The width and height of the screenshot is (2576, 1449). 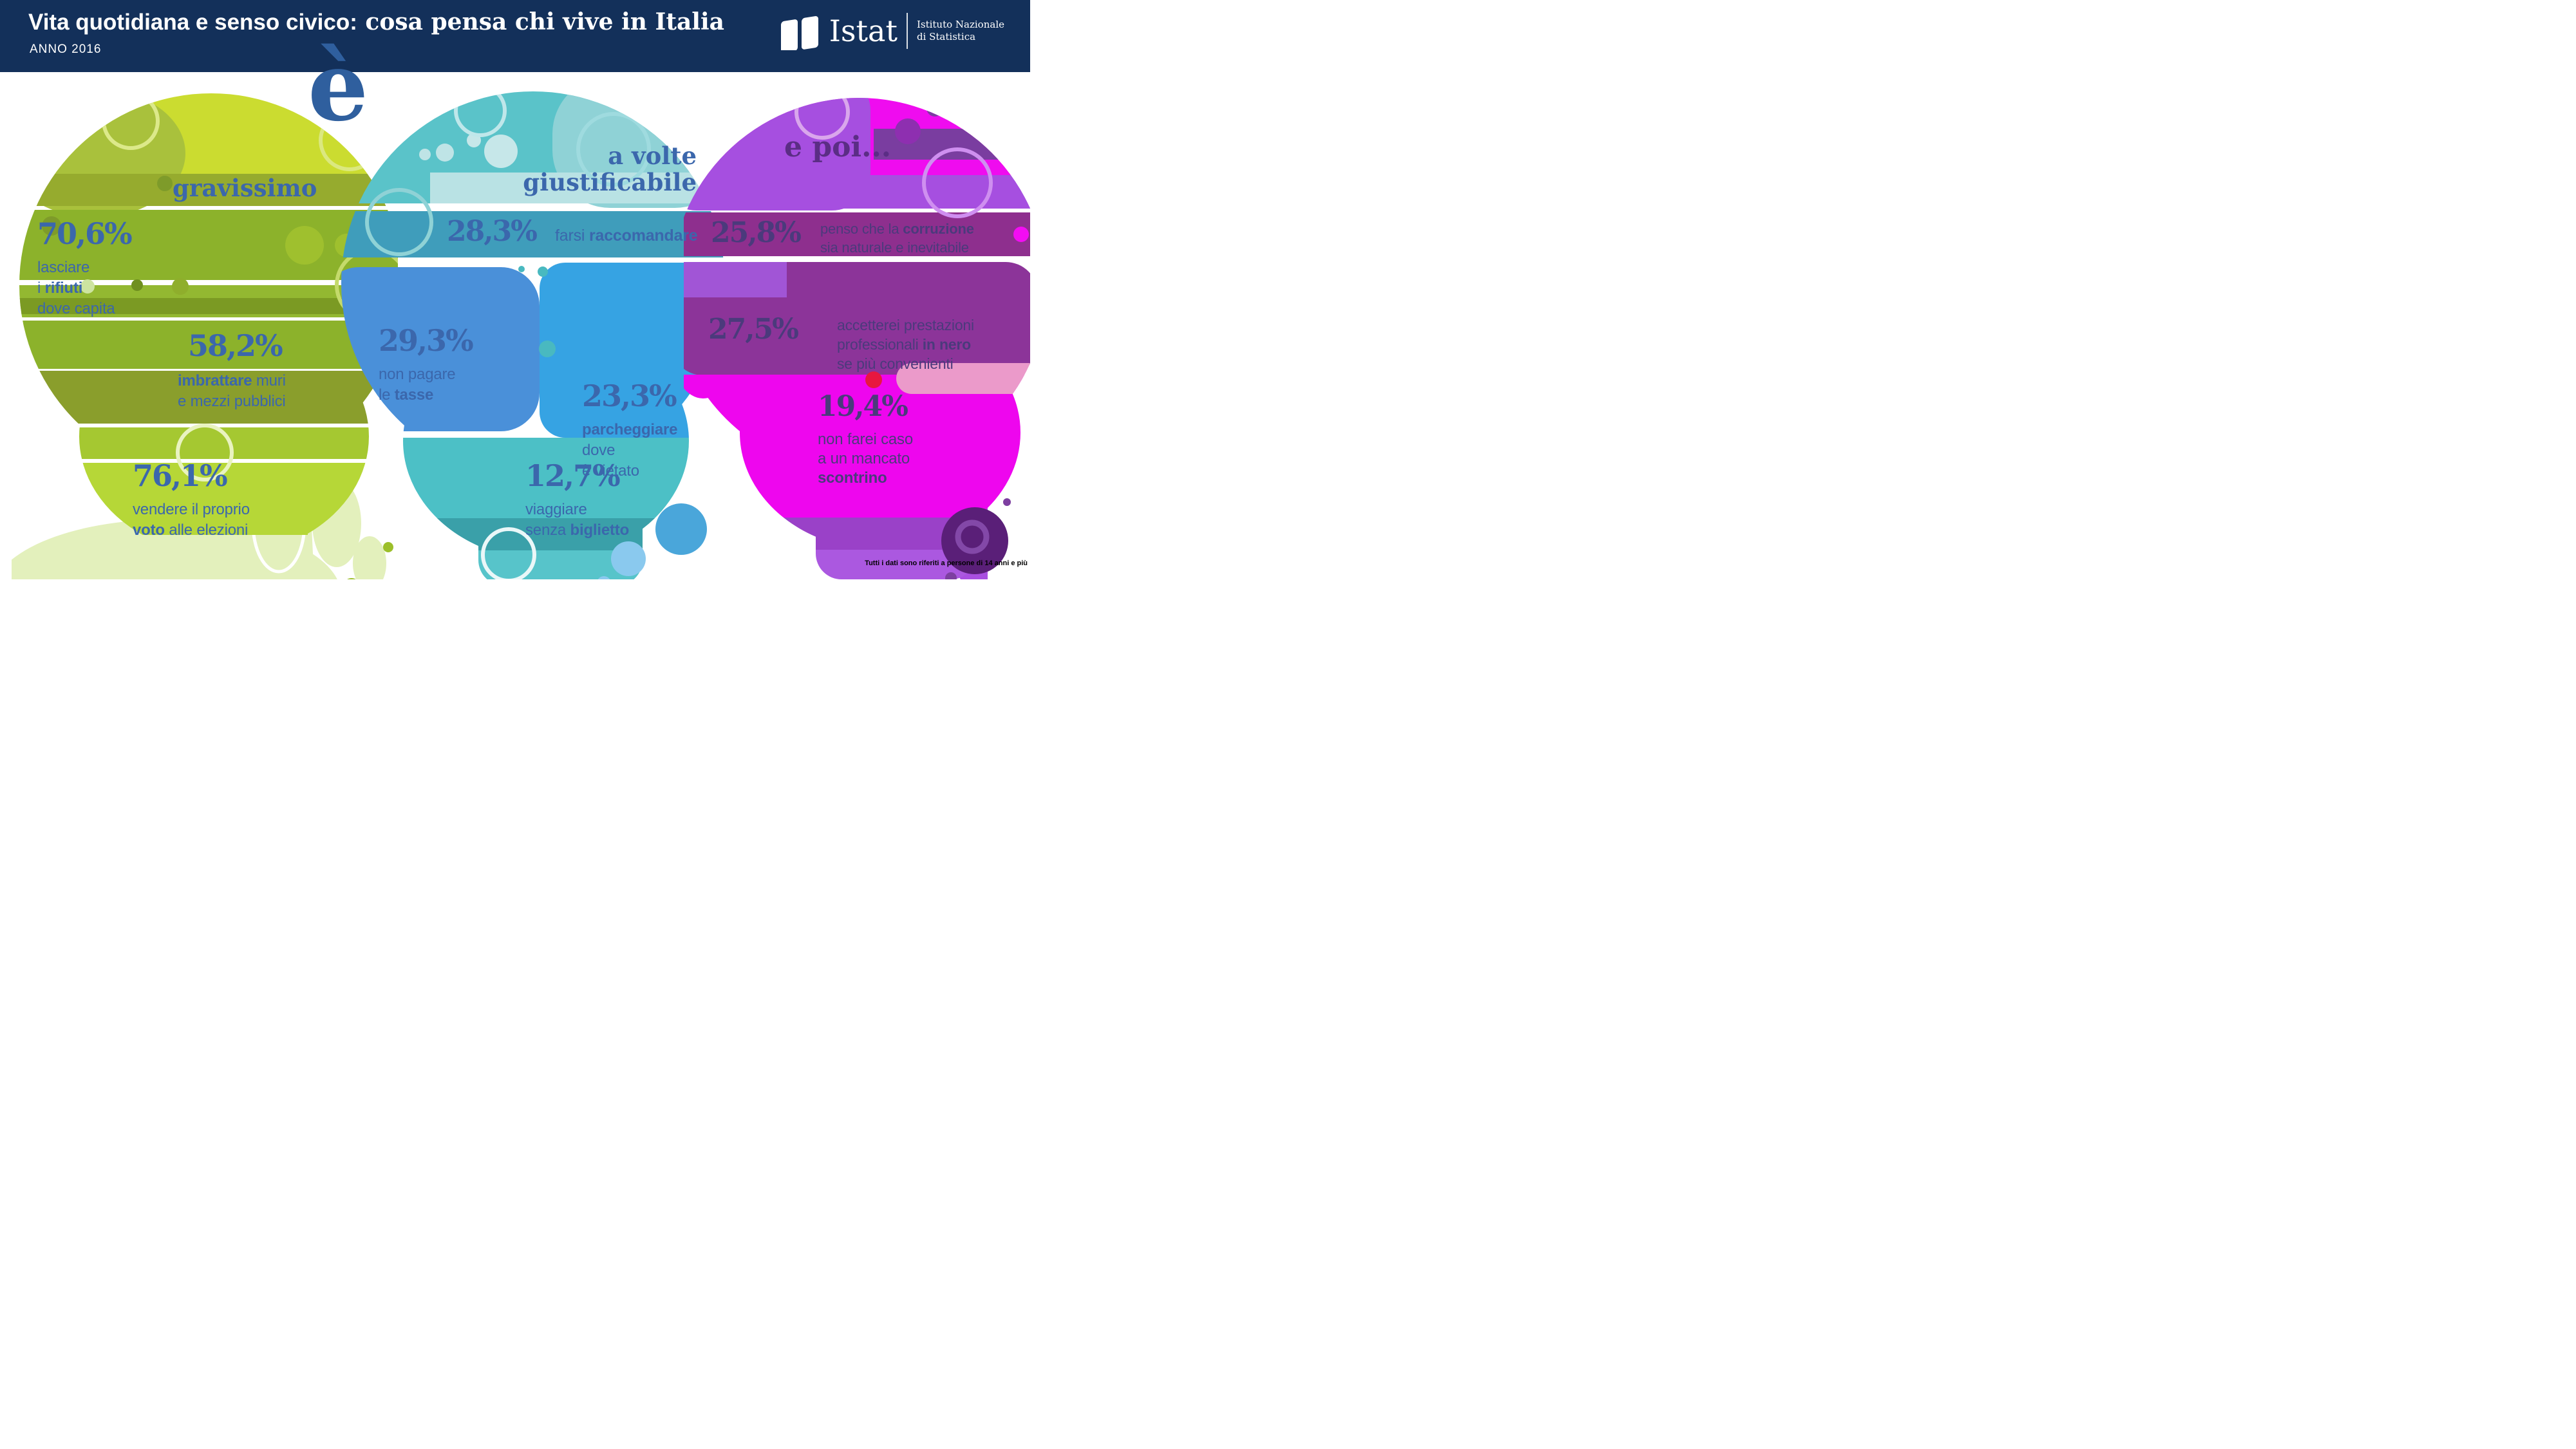 What do you see at coordinates (492, 231) in the screenshot?
I see `stat-value-raccomandare: 28,3%` at bounding box center [492, 231].